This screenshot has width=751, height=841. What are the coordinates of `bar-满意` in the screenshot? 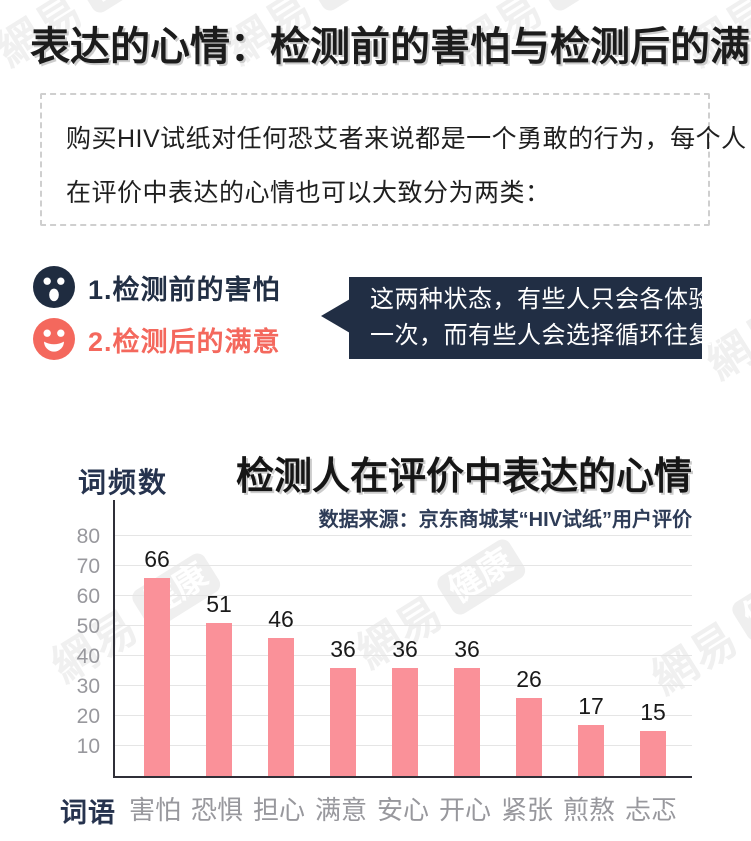 It's located at (343, 722).